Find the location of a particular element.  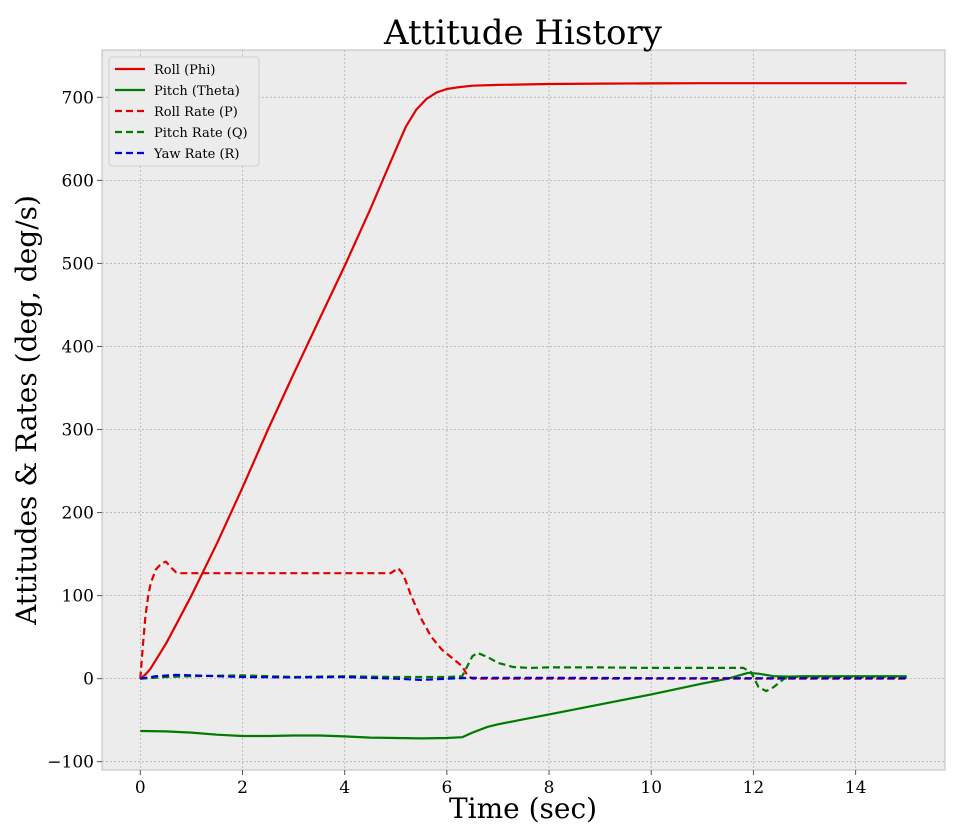

series-line-roll-rate-p is located at coordinates (523, 620).